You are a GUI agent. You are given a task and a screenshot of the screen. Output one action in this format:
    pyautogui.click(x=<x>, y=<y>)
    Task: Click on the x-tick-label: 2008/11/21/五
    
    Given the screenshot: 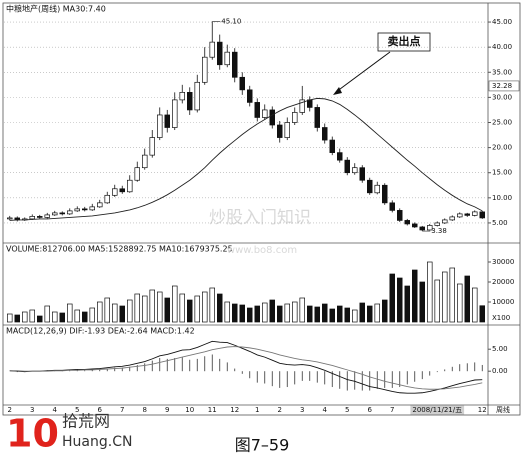 What is the action you would take?
    pyautogui.click(x=437, y=410)
    